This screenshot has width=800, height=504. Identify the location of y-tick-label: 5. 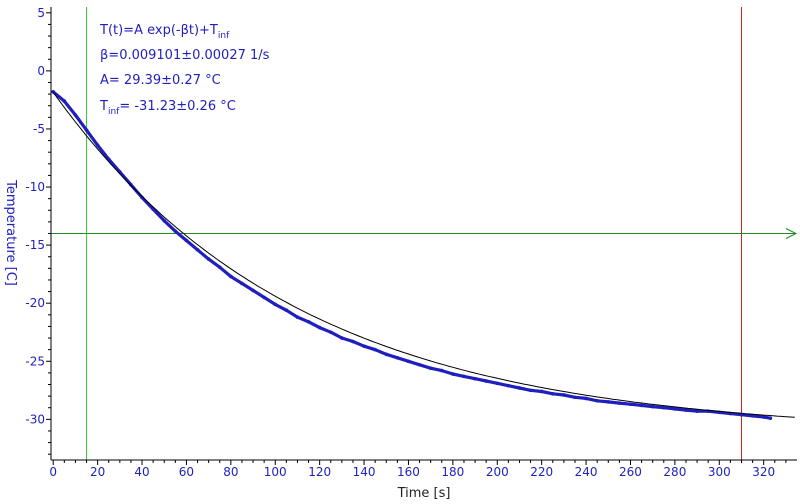
(41, 13).